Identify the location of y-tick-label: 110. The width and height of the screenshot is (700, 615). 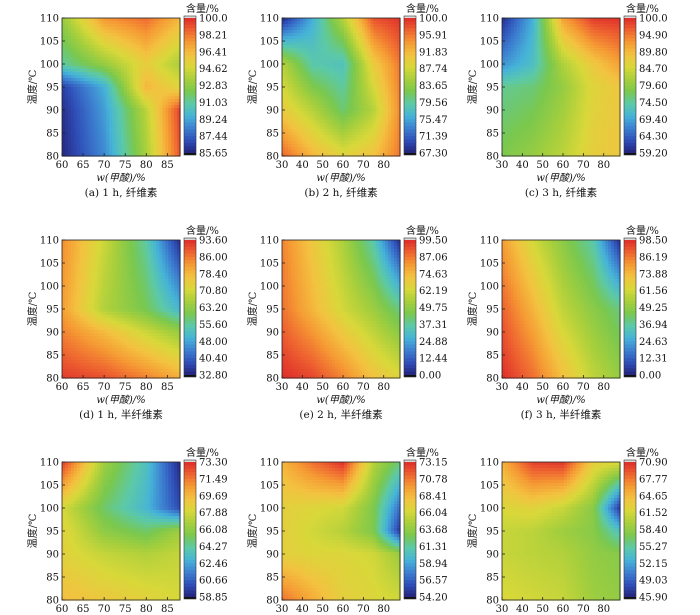
(49, 19).